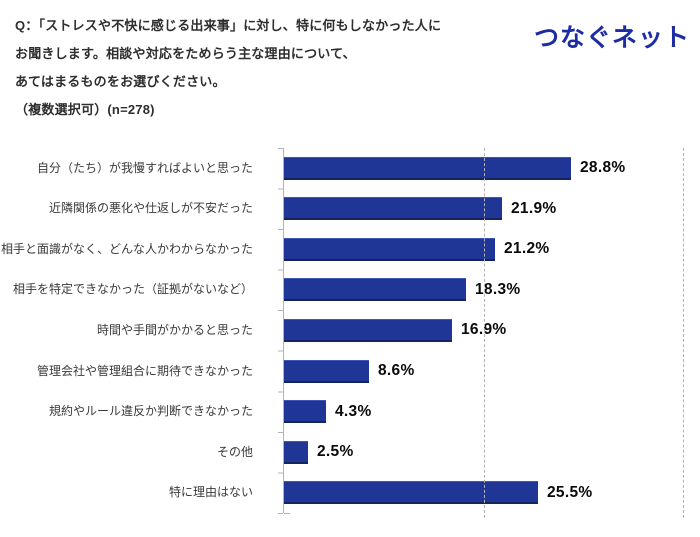 This screenshot has height=537, width=700. I want to click on category-label: 相手と面識がなく、どんな人かわからなかった, so click(126, 248).